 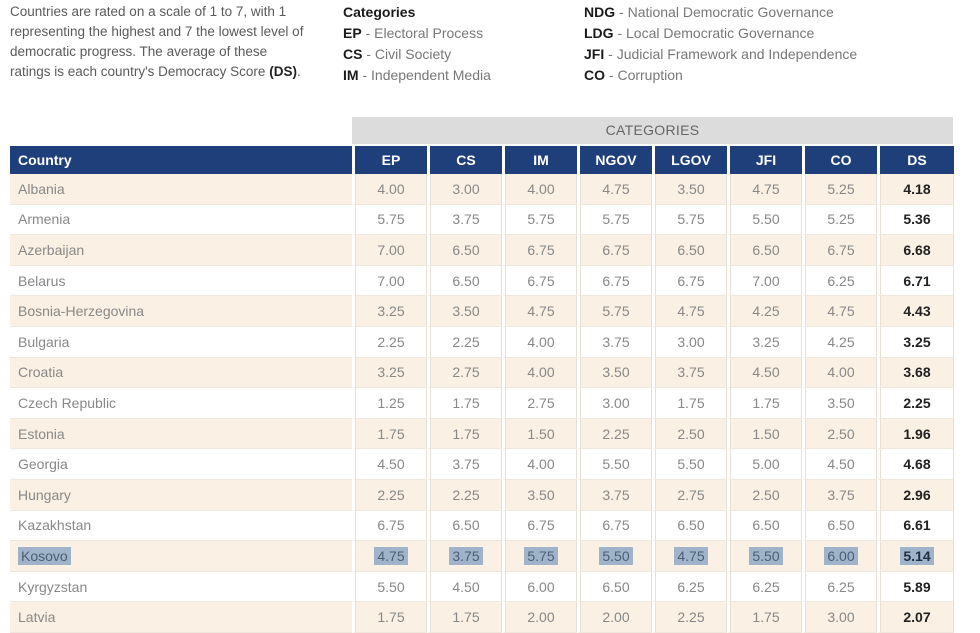 What do you see at coordinates (181, 373) in the screenshot?
I see `country-cell: Croatia` at bounding box center [181, 373].